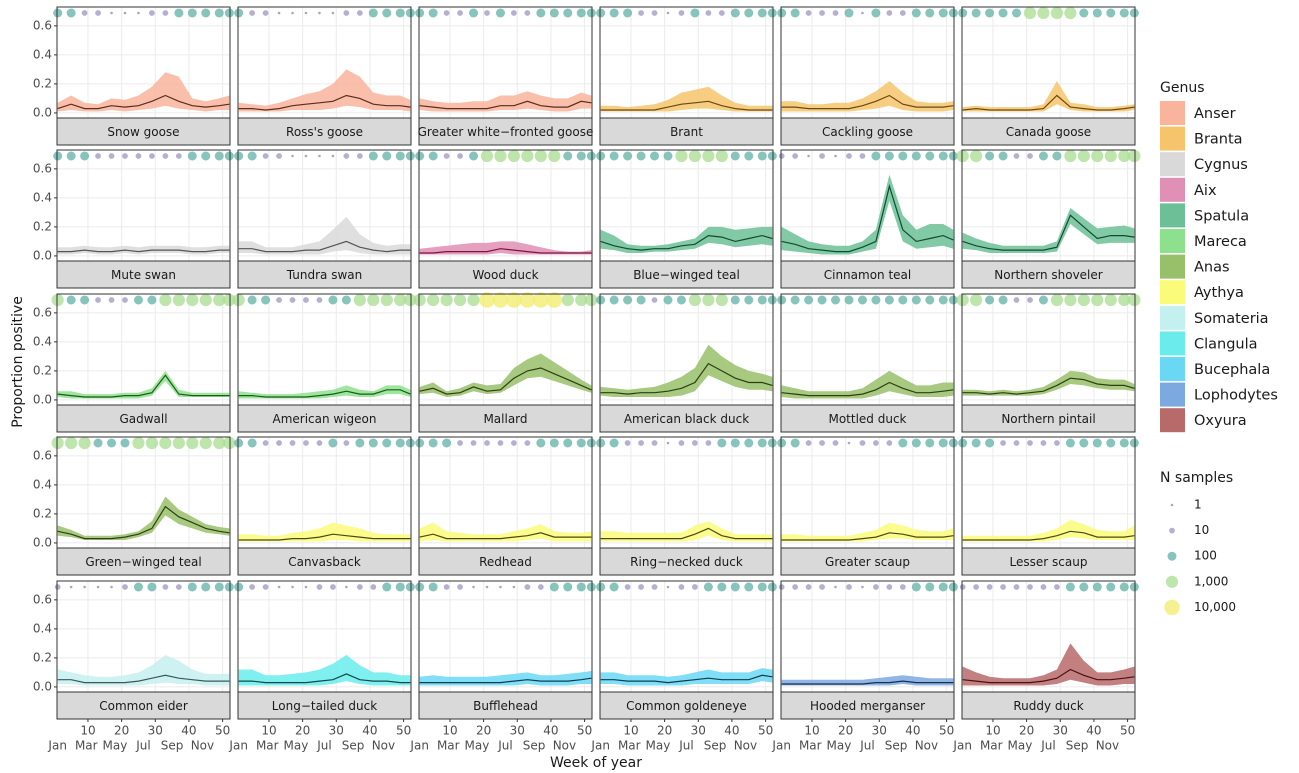 Image resolution: width=1299 pixels, height=773 pixels. Describe the element at coordinates (42, 341) in the screenshot. I see `y-tick-label: 0.4` at that location.